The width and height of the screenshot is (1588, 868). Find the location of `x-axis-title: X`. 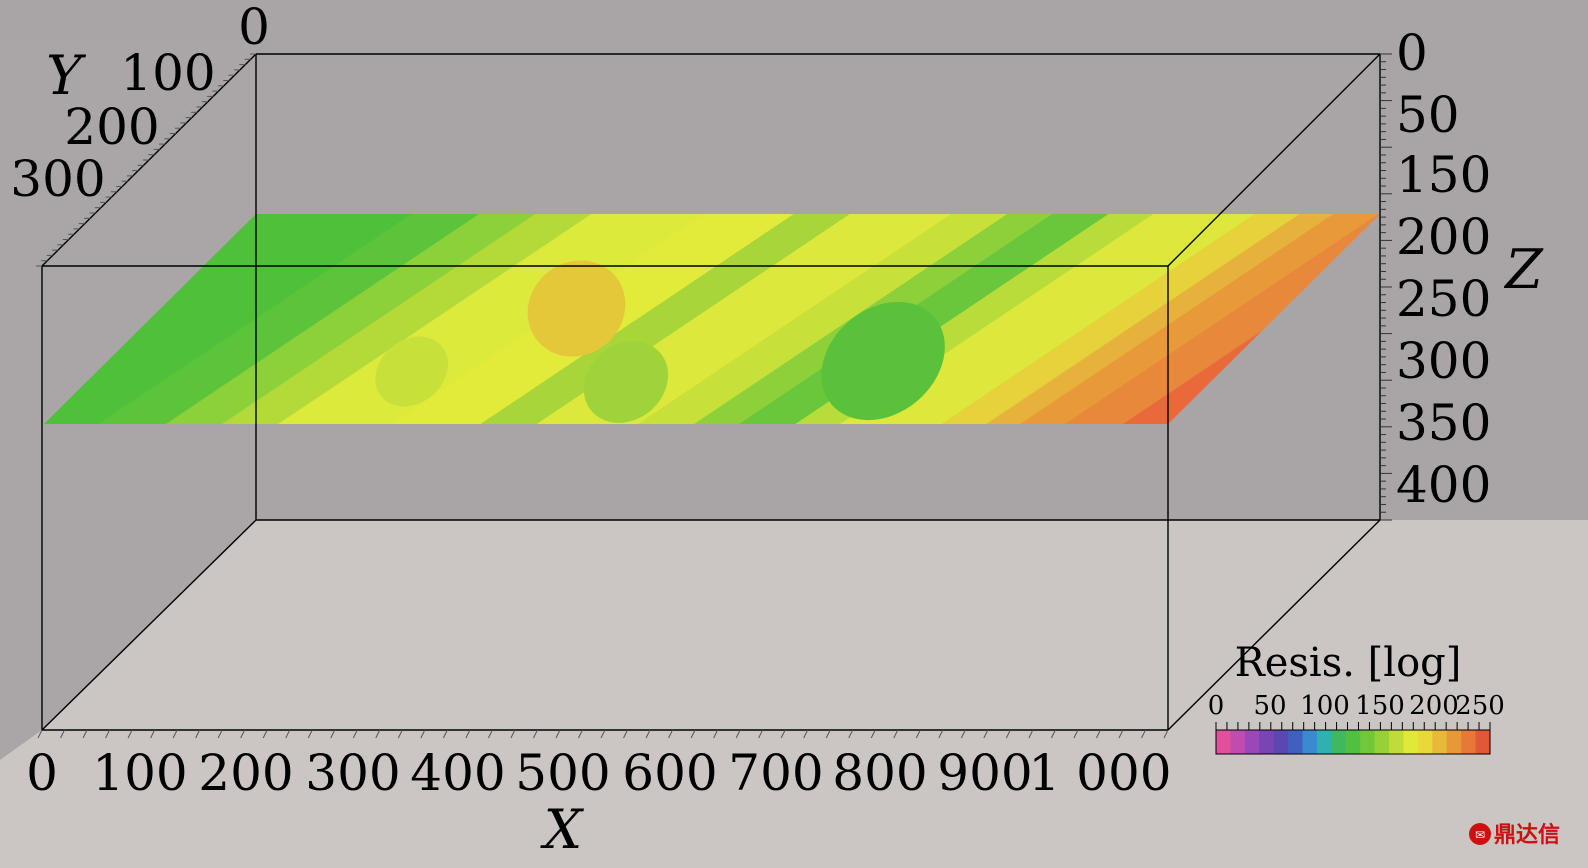

x-axis-title: X is located at coordinates (562, 829).